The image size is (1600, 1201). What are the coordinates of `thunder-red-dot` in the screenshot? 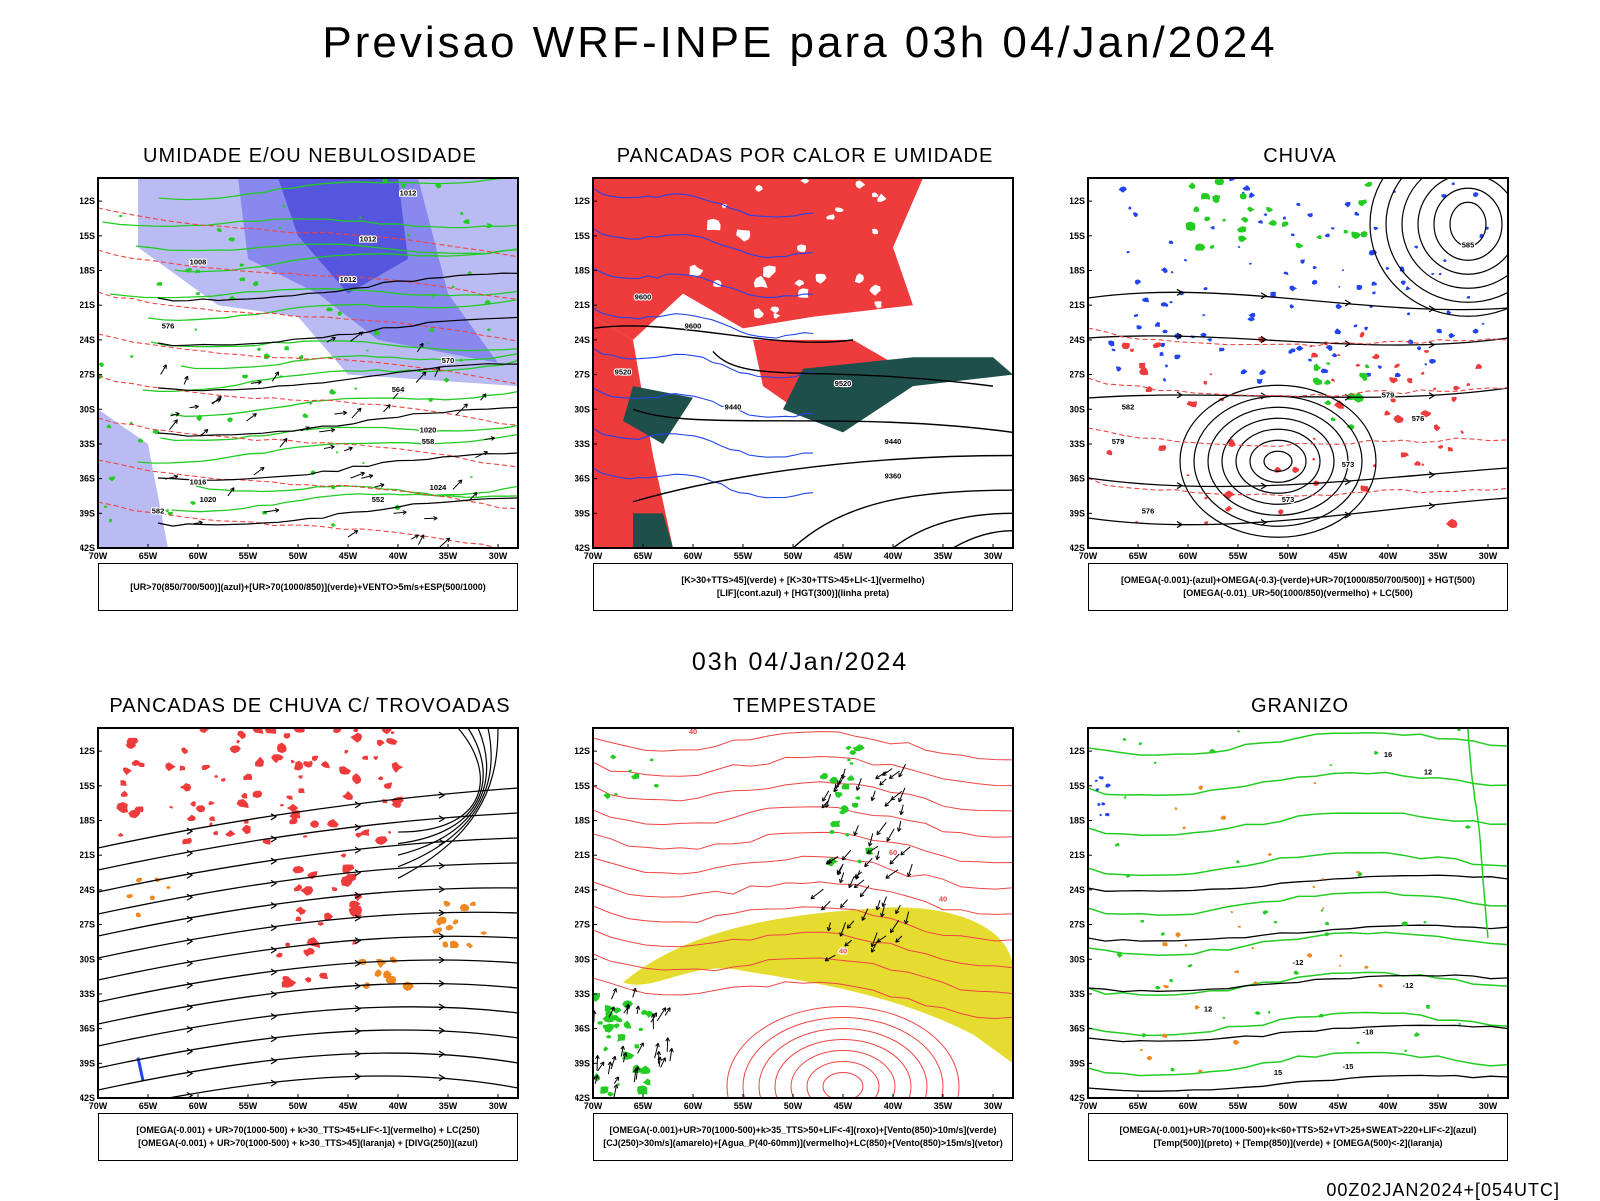 It's located at (287, 735).